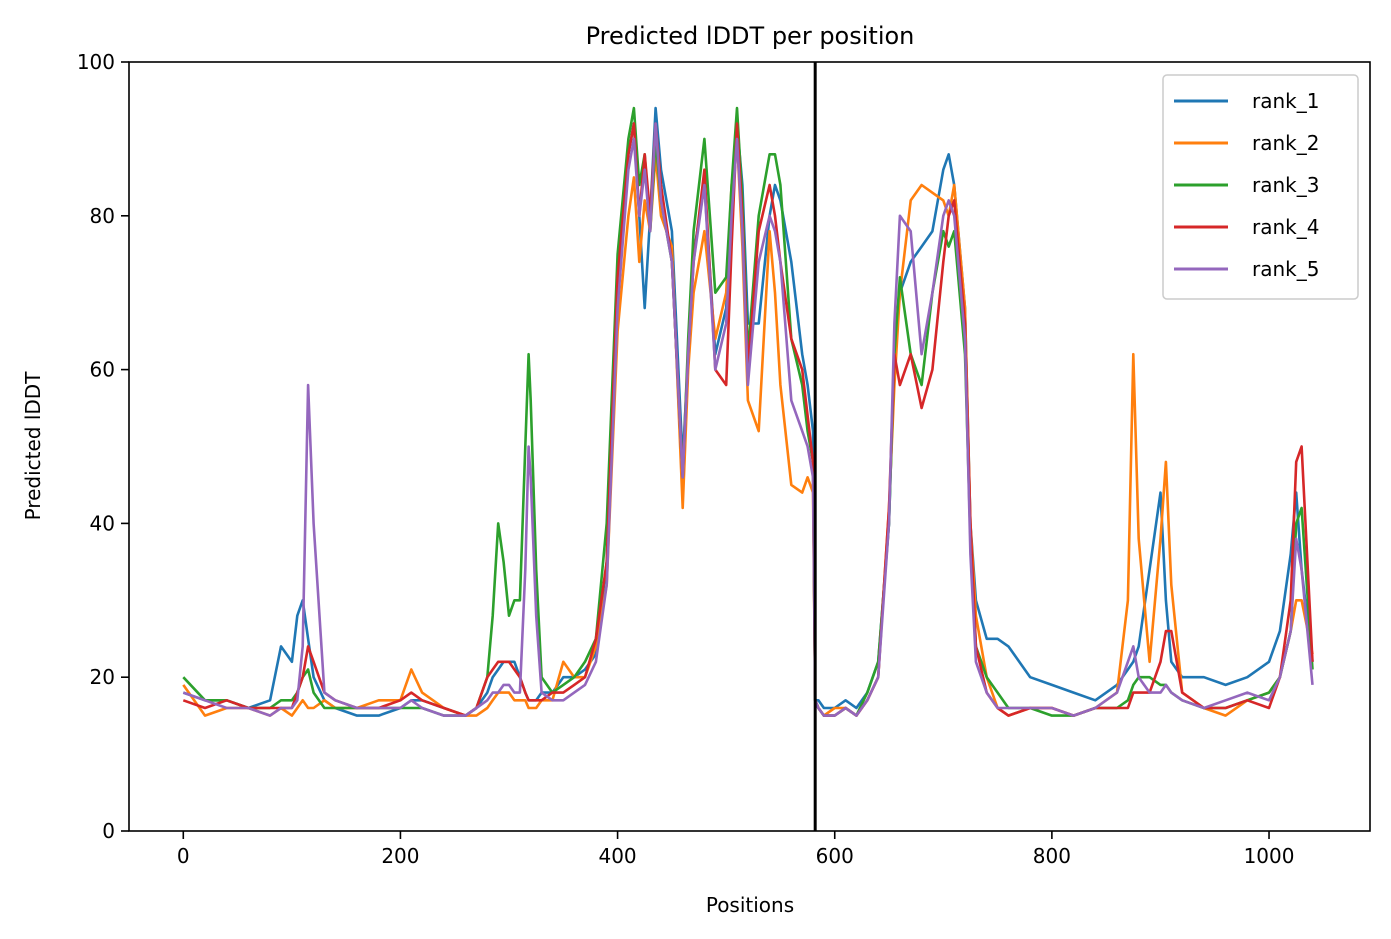  Describe the element at coordinates (736, 849) in the screenshot. I see `x-axis: 0 200 400 600 800 1000` at that location.